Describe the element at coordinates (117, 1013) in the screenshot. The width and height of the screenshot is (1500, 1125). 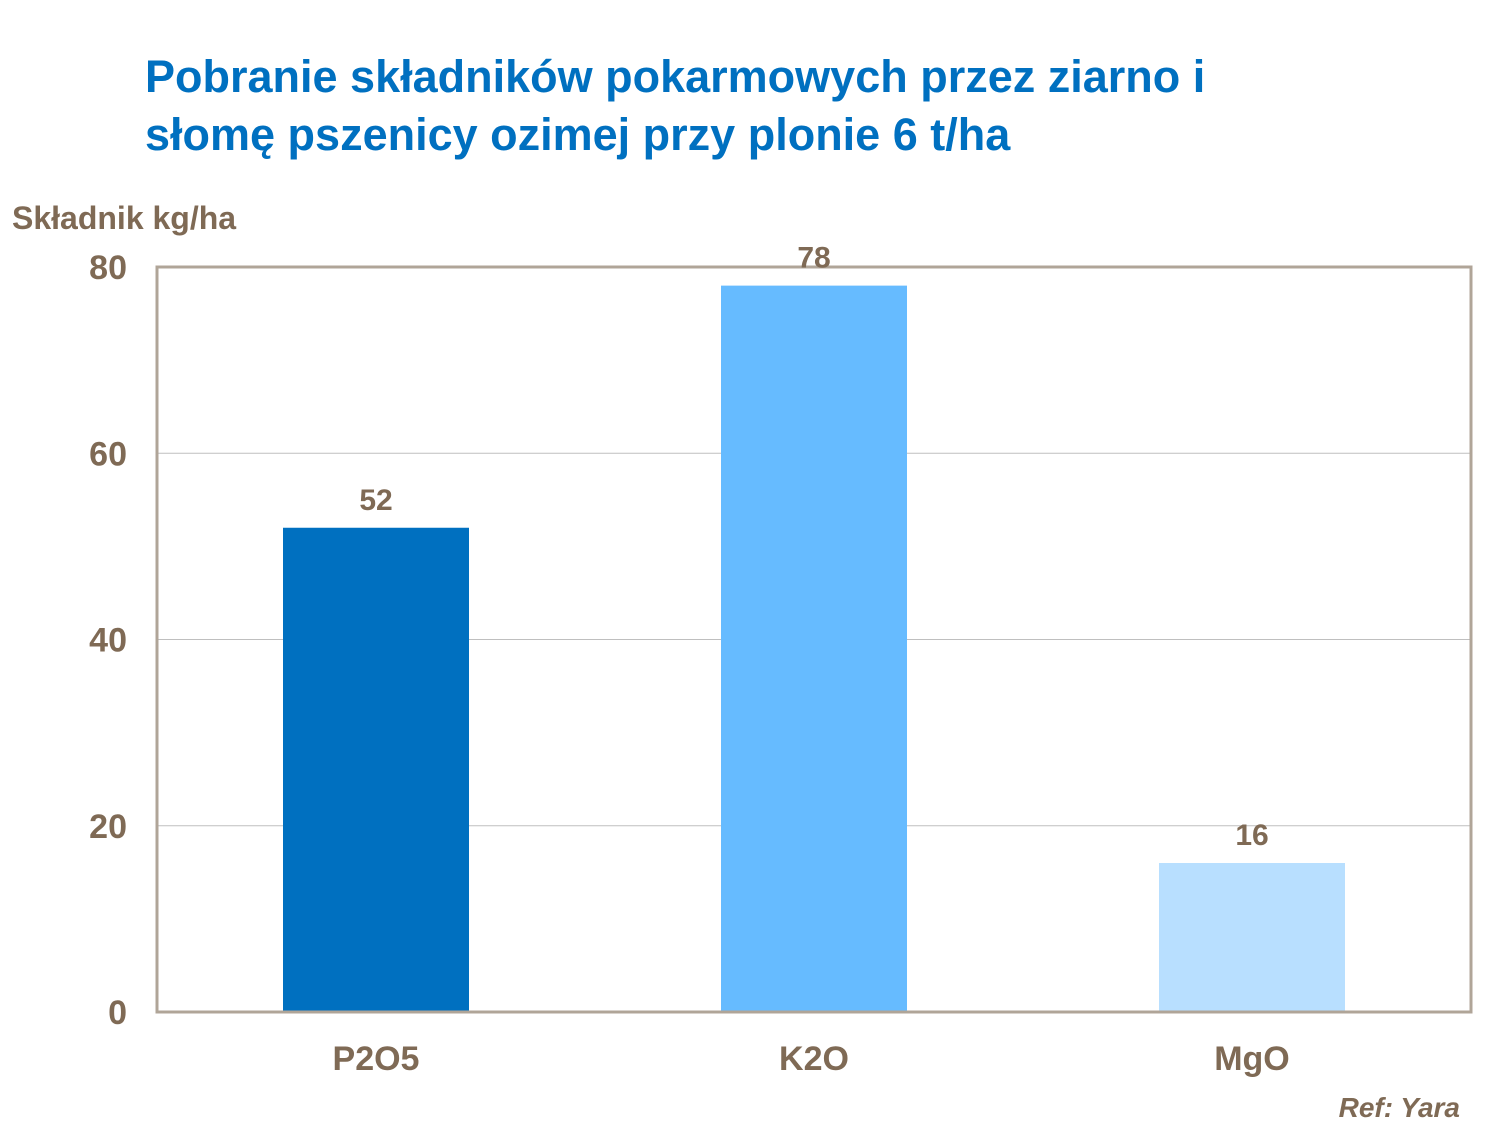
I see `y-tick-label: 0` at that location.